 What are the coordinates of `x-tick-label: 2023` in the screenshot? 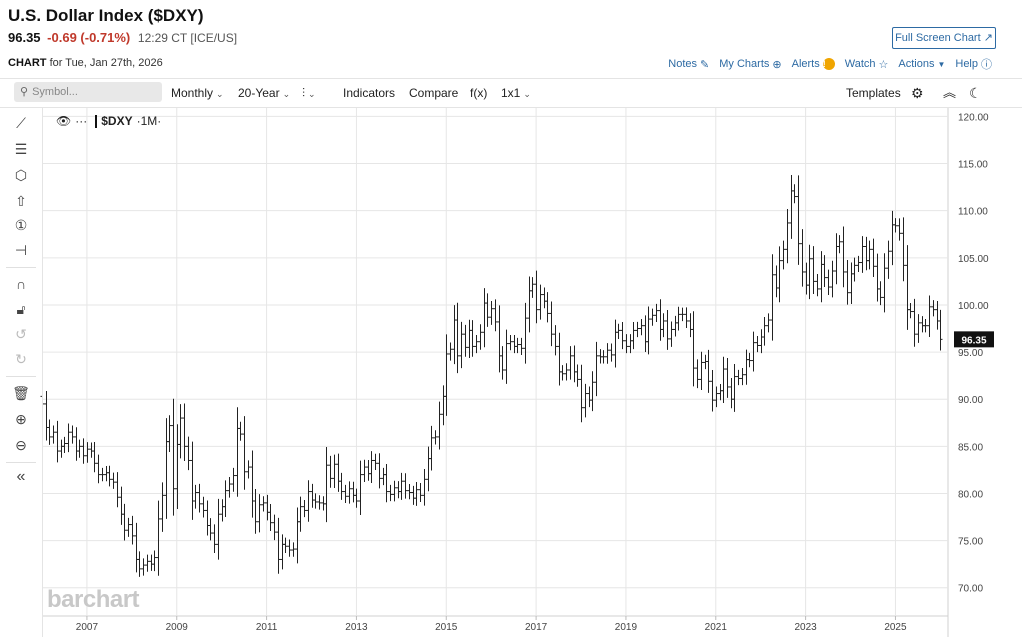 It's located at (805, 627).